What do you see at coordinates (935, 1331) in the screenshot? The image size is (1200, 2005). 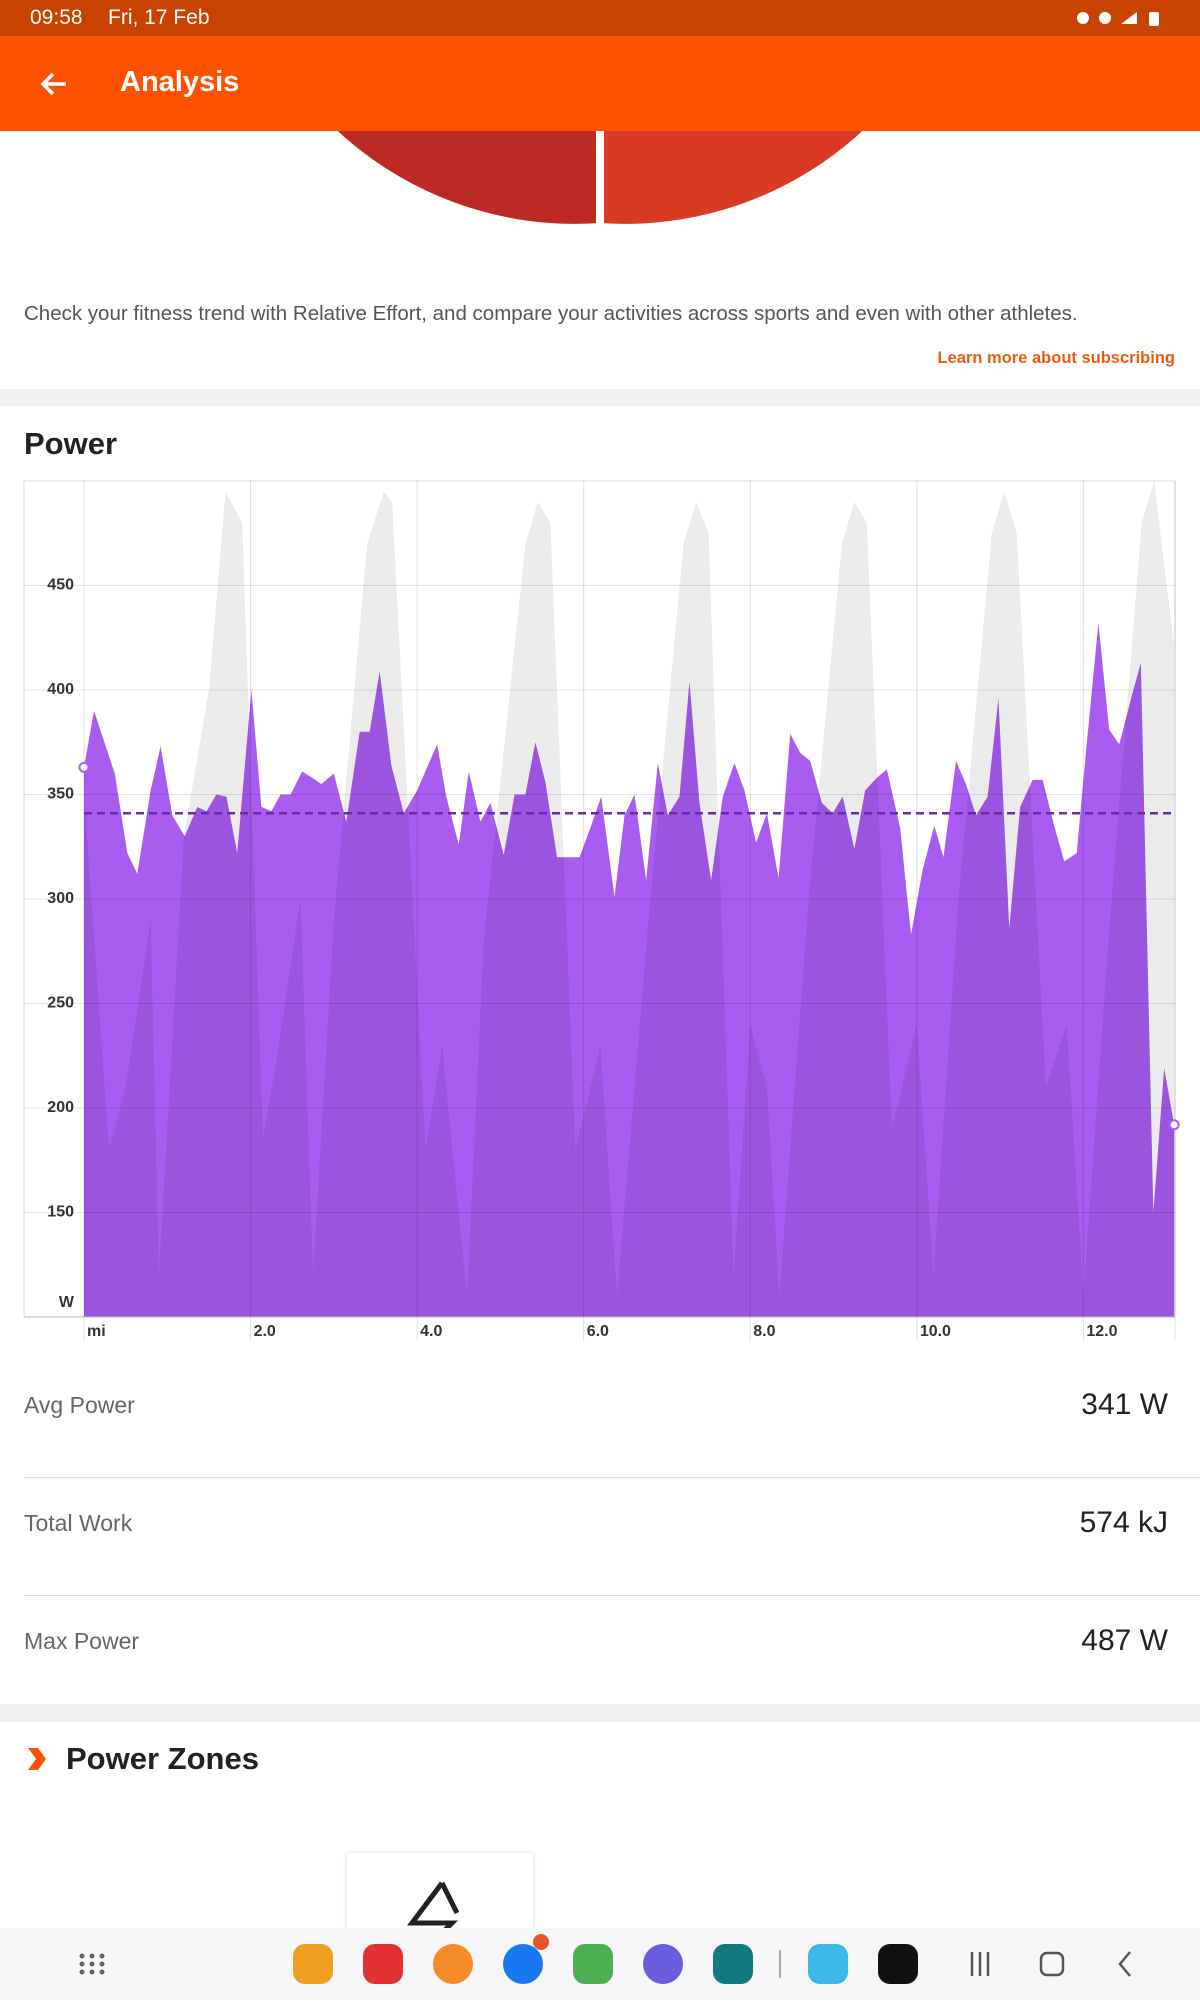 I see `x-tick-label: 10.0` at bounding box center [935, 1331].